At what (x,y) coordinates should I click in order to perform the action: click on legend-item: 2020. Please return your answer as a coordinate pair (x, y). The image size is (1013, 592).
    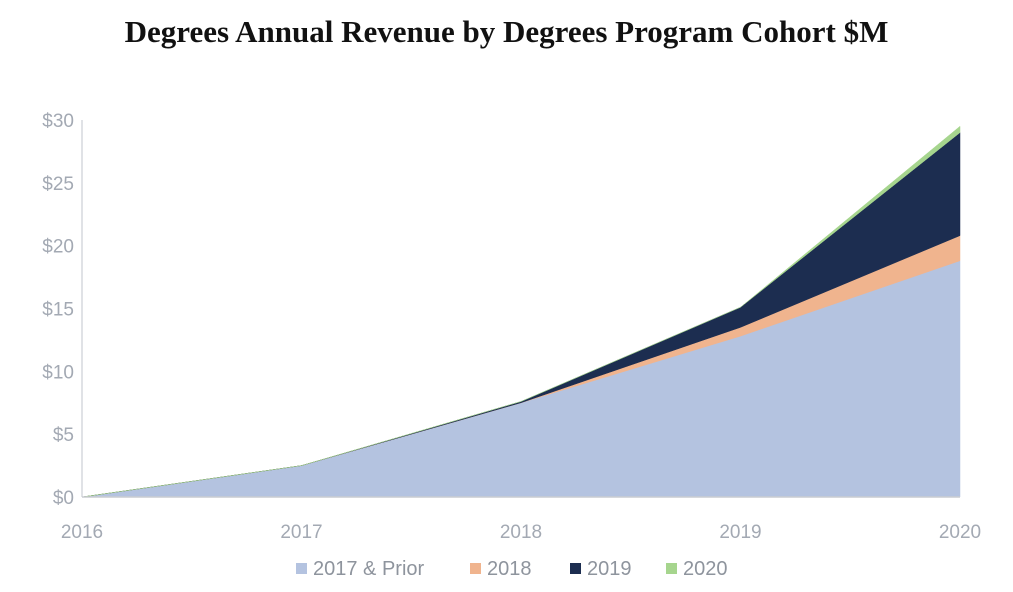
    Looking at the image, I should click on (697, 569).